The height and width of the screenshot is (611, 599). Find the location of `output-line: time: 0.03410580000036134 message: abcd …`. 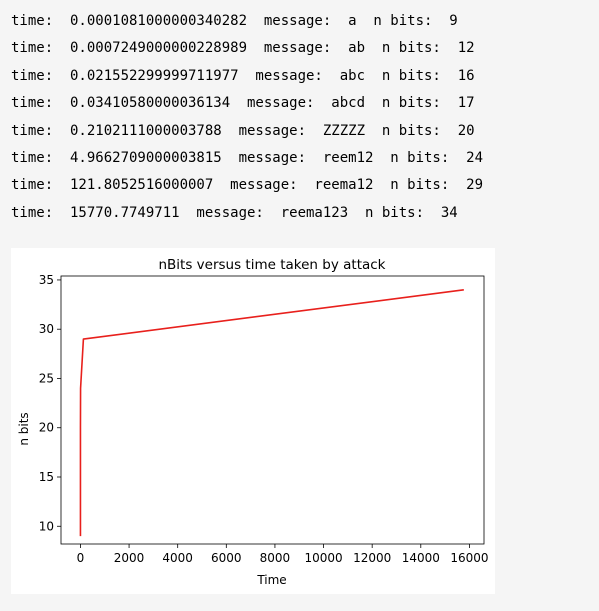

output-line: time: 0.03410580000036134 message: abcd … is located at coordinates (243, 103).